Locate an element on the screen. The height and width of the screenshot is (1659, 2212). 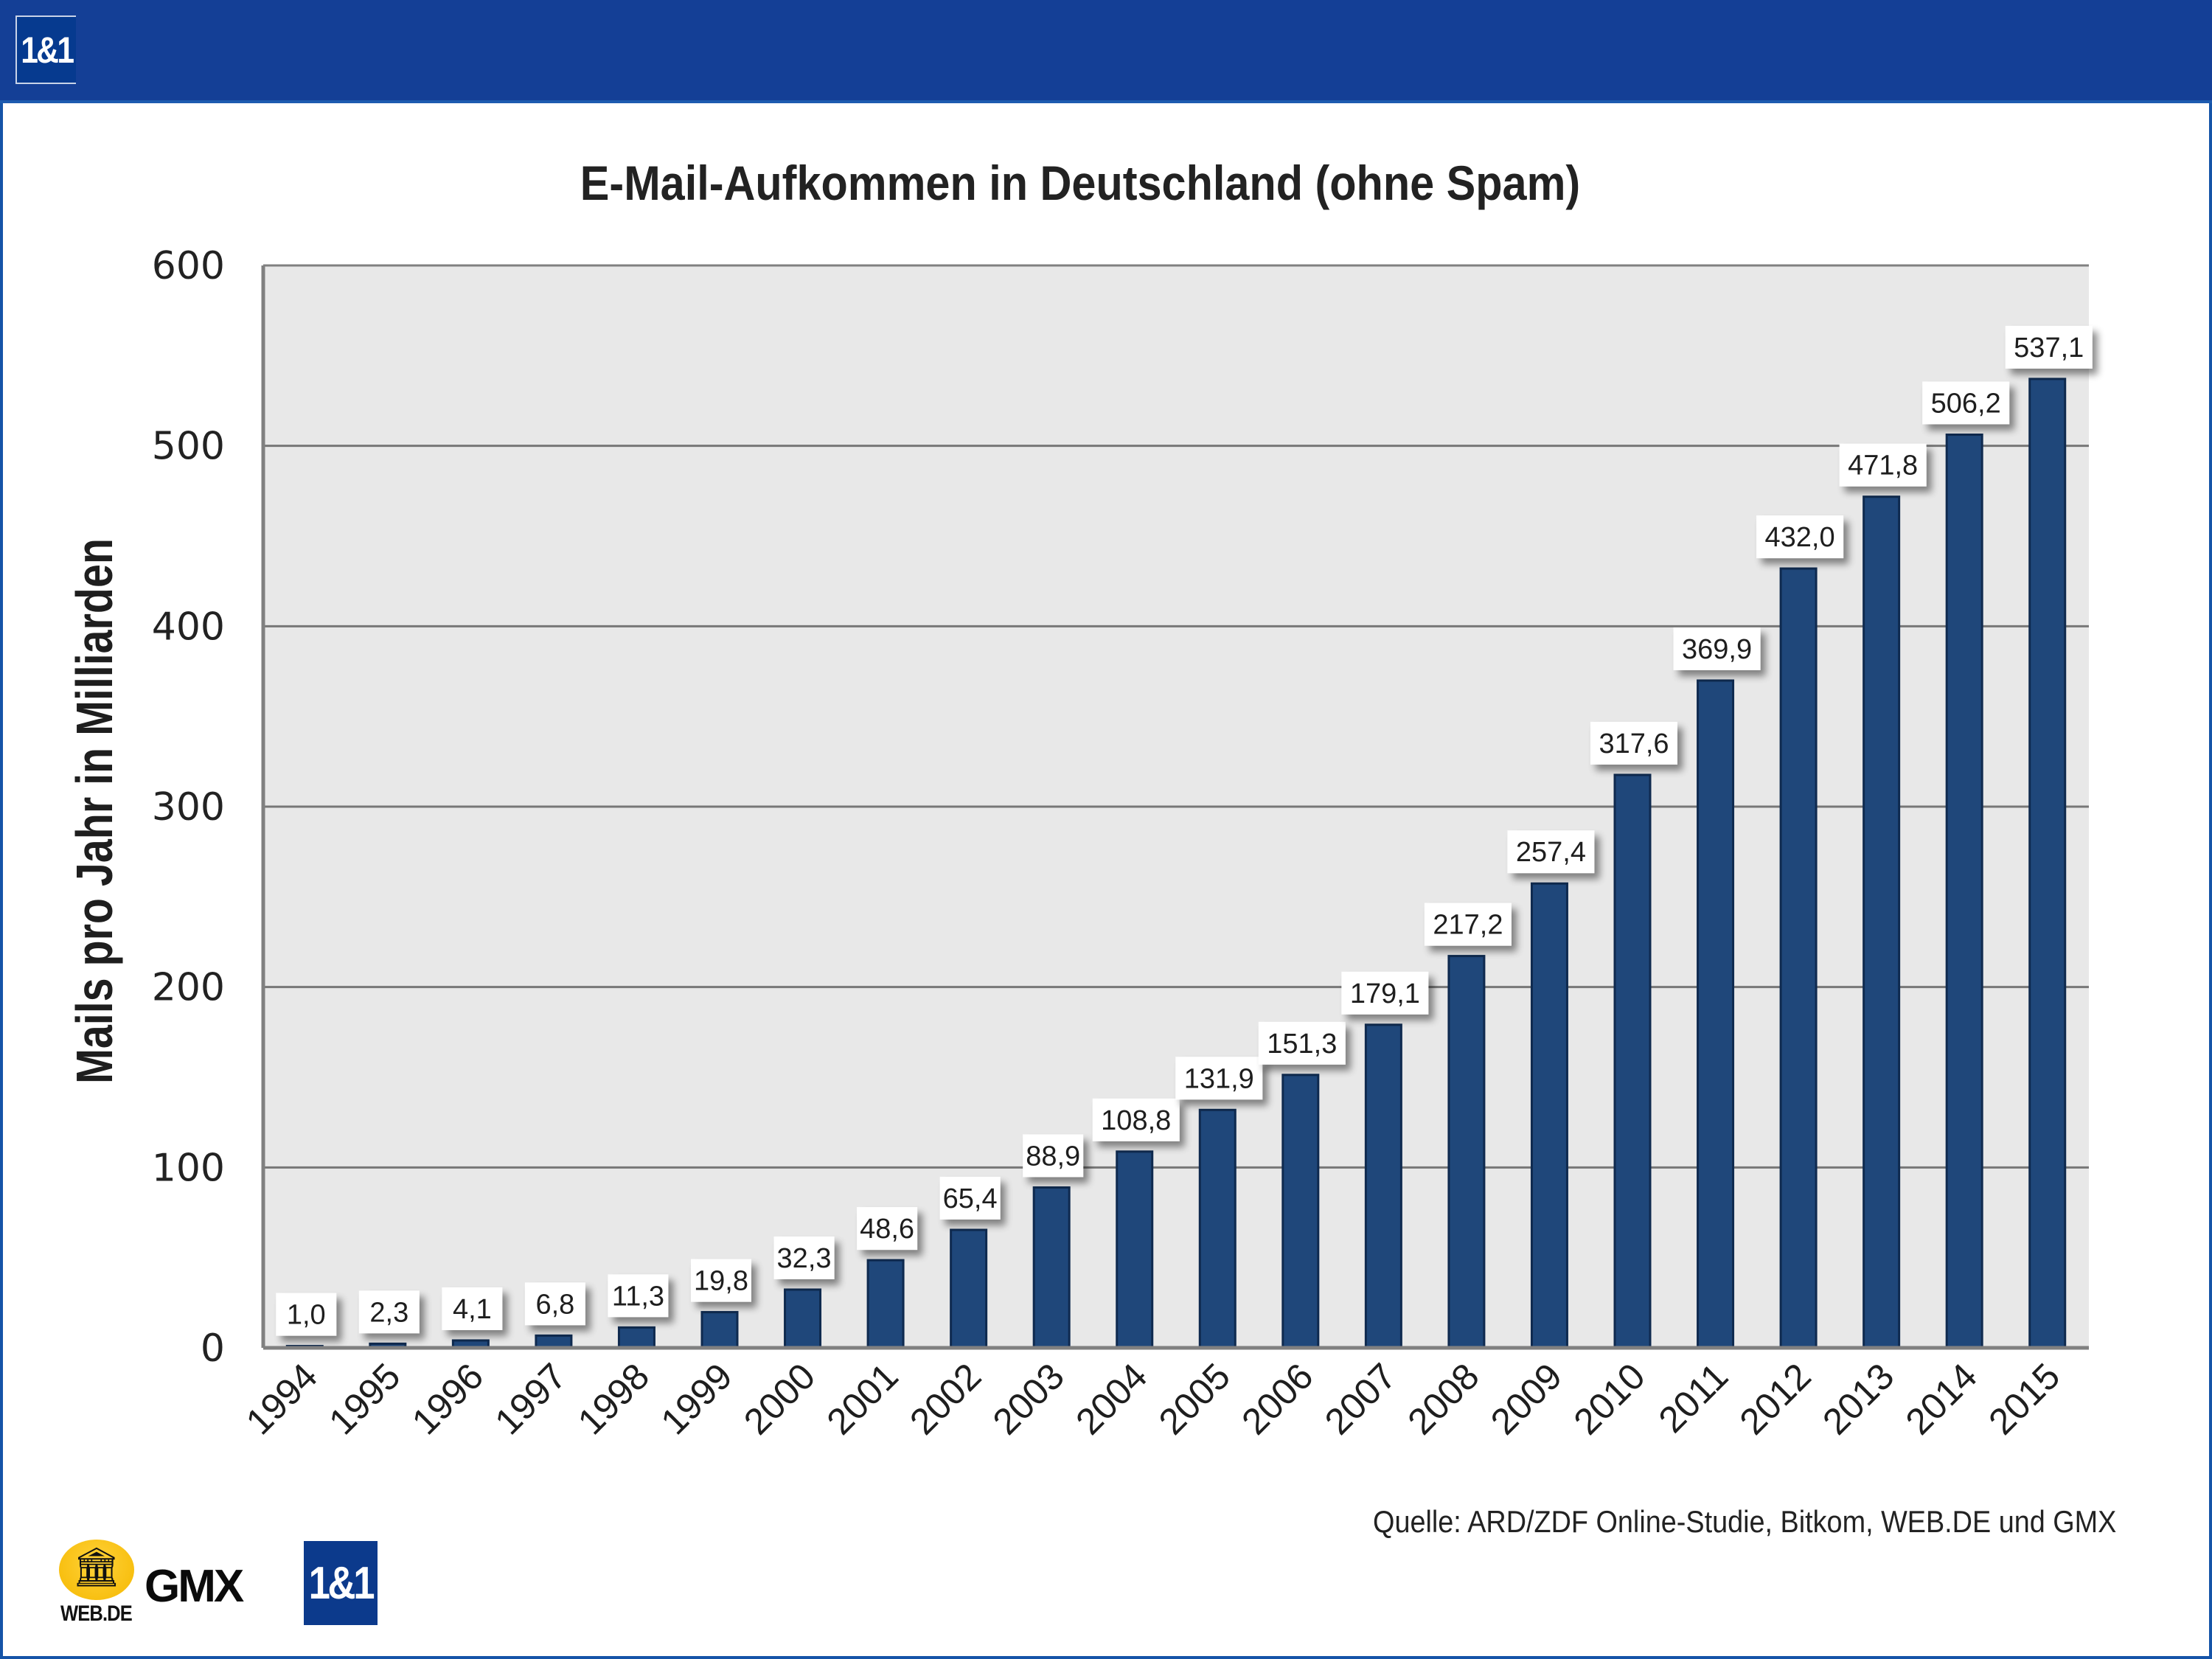
data-label-text: 108,8 is located at coordinates (1136, 1120).